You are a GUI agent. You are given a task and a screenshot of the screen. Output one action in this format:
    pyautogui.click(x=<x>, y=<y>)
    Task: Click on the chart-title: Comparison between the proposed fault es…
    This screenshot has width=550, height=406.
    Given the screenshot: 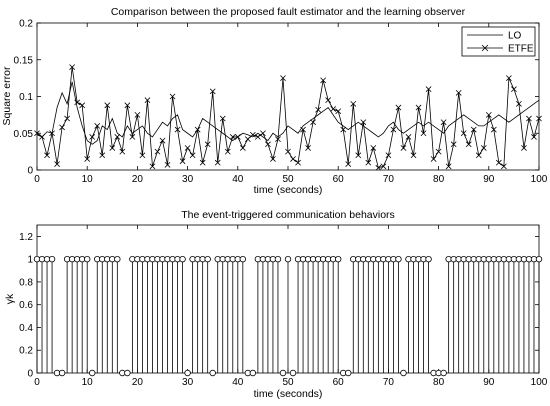 What is the action you would take?
    pyautogui.click(x=288, y=12)
    